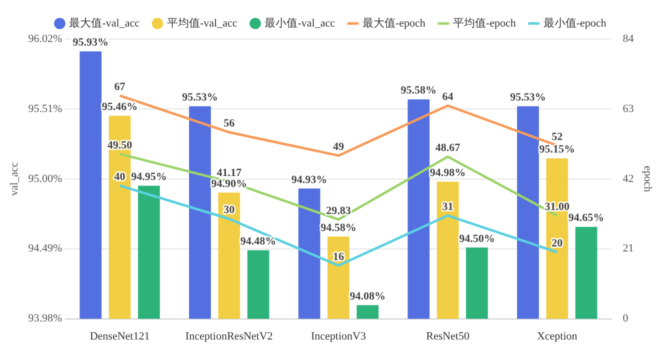 This screenshot has height=350, width=666. What do you see at coordinates (448, 206) in the screenshot?
I see `data-label: 31` at bounding box center [448, 206].